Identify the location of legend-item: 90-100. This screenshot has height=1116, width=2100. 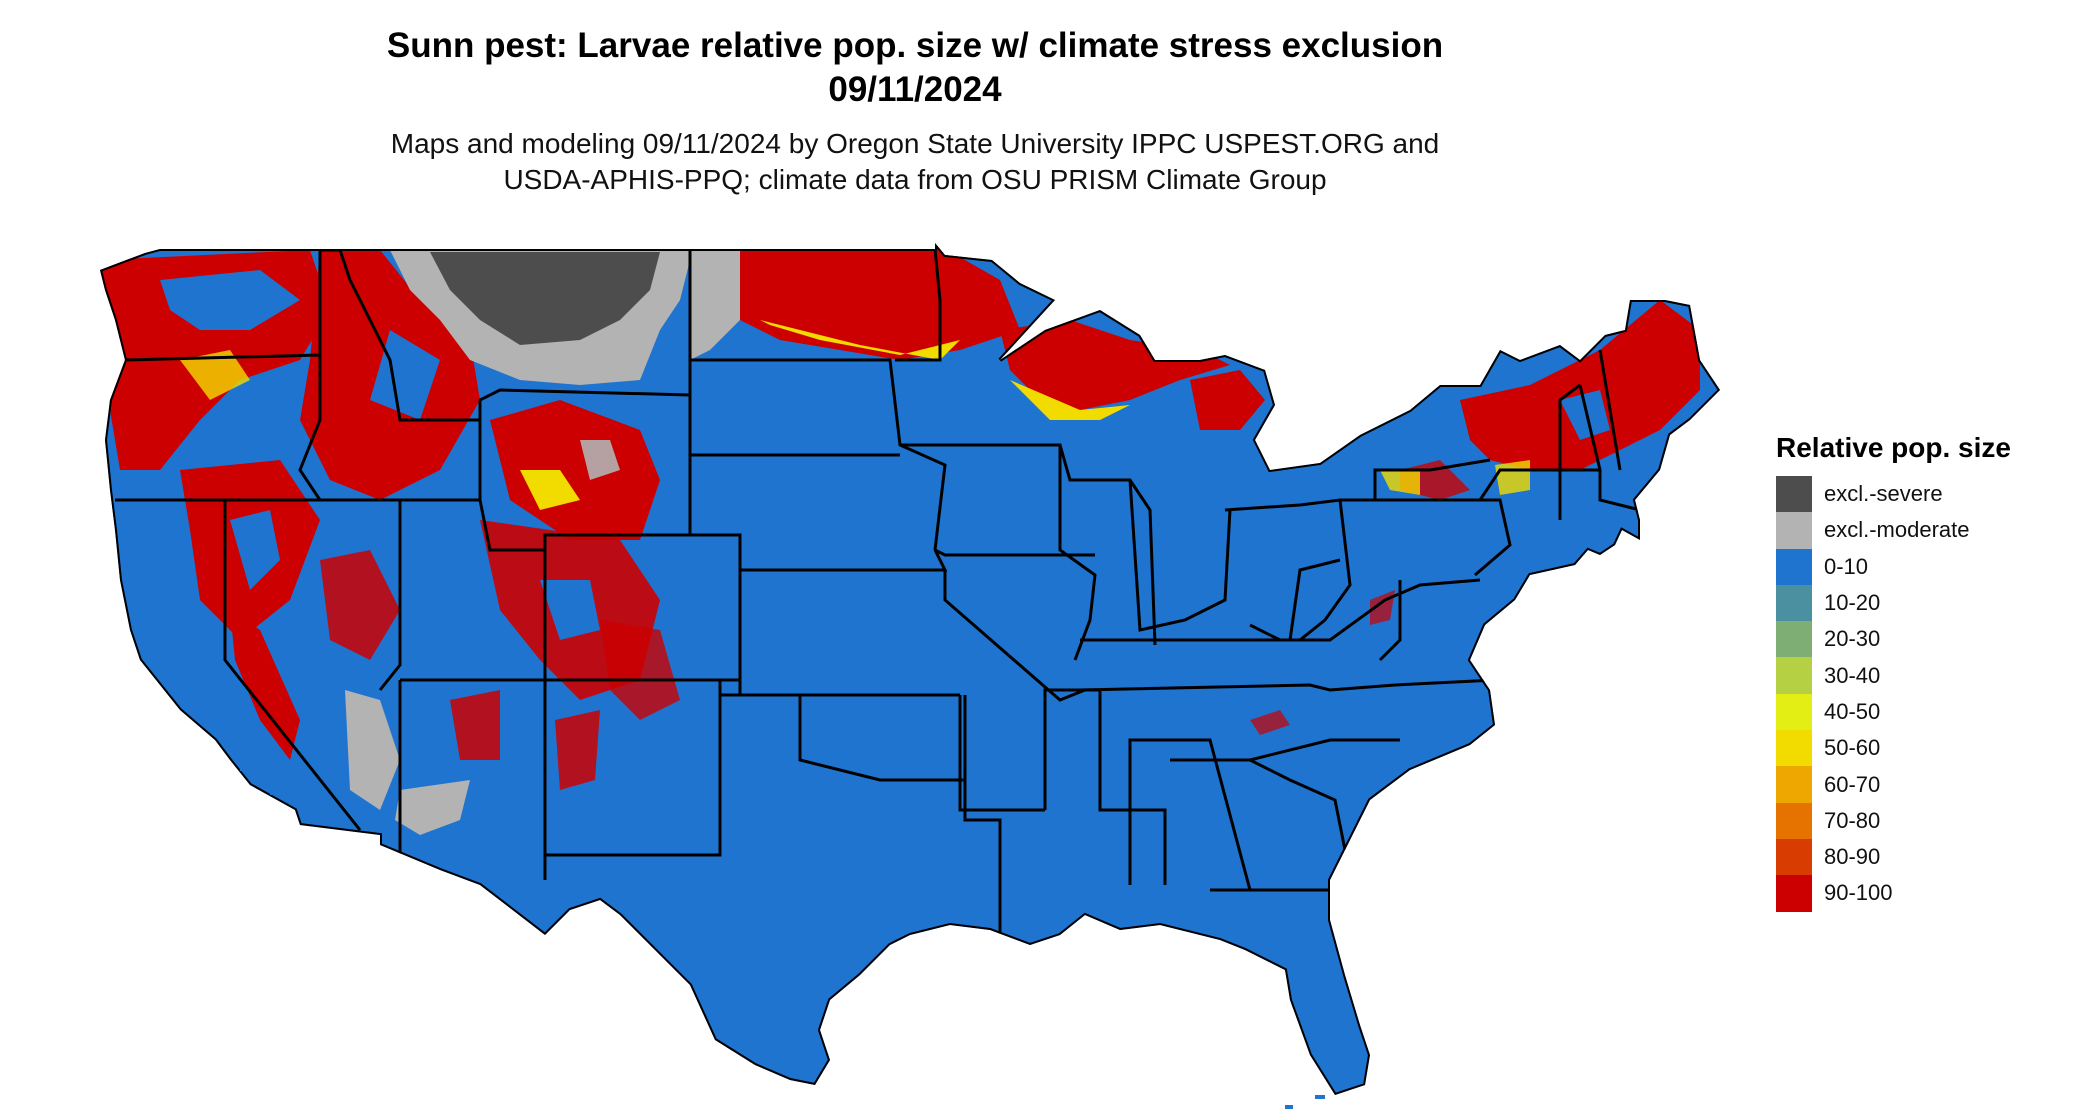
(1893, 893).